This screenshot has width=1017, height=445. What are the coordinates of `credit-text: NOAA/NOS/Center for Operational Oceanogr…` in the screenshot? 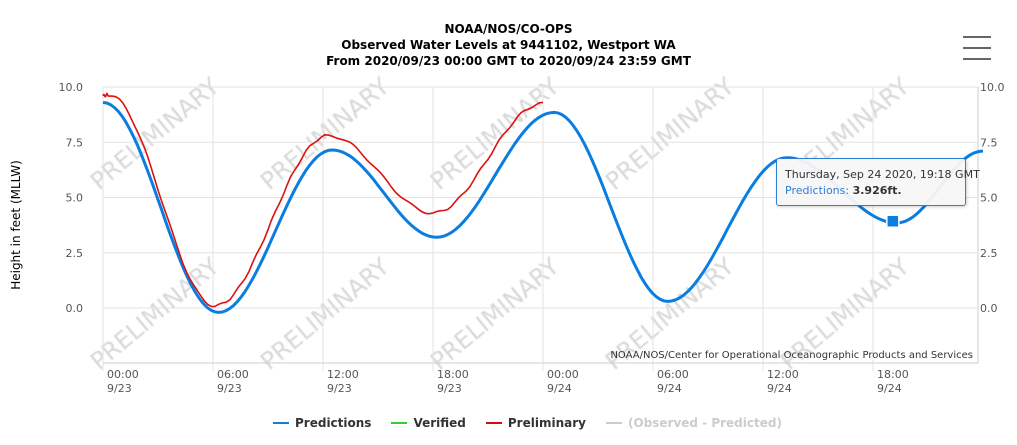 It's located at (791, 355).